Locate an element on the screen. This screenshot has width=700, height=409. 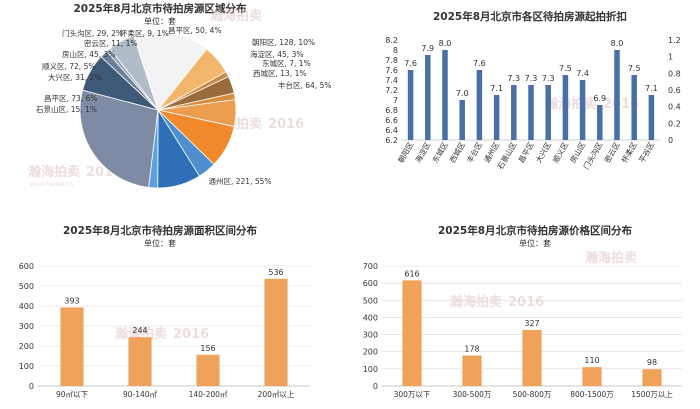
bar-value-4: 98 is located at coordinates (652, 362).